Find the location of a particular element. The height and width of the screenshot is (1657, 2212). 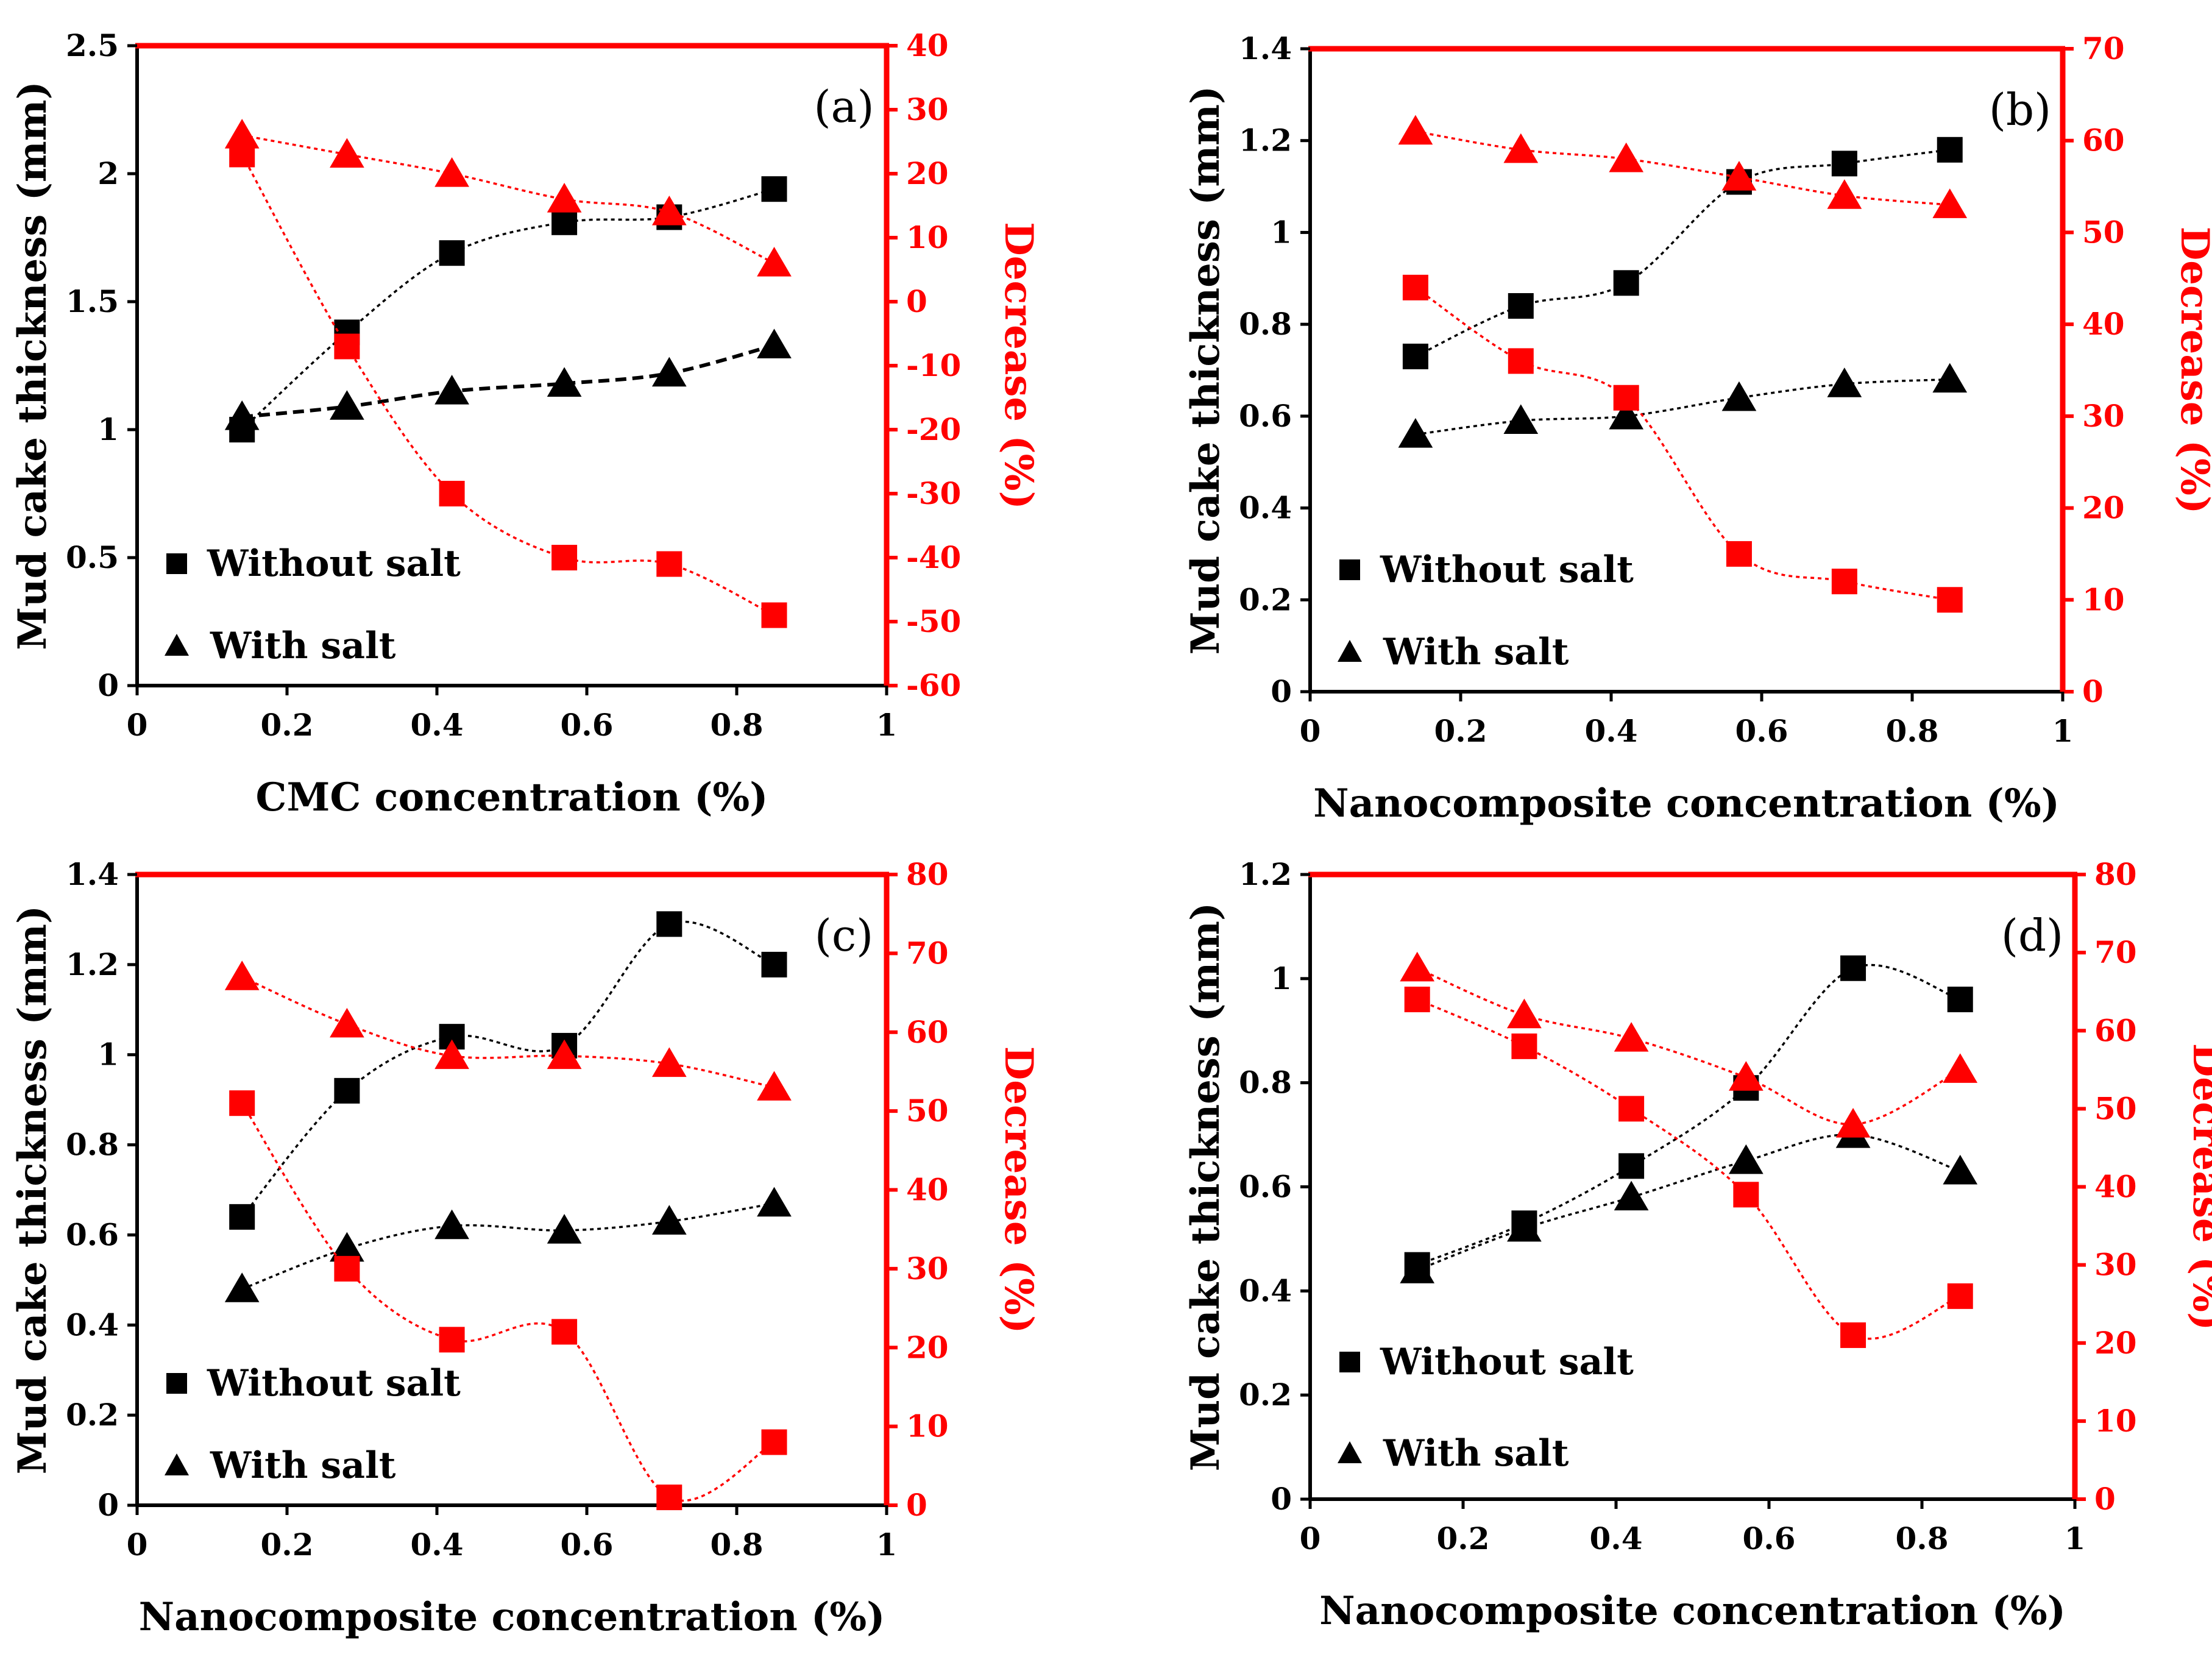

y-tick-label: 1.5 is located at coordinates (92, 301).